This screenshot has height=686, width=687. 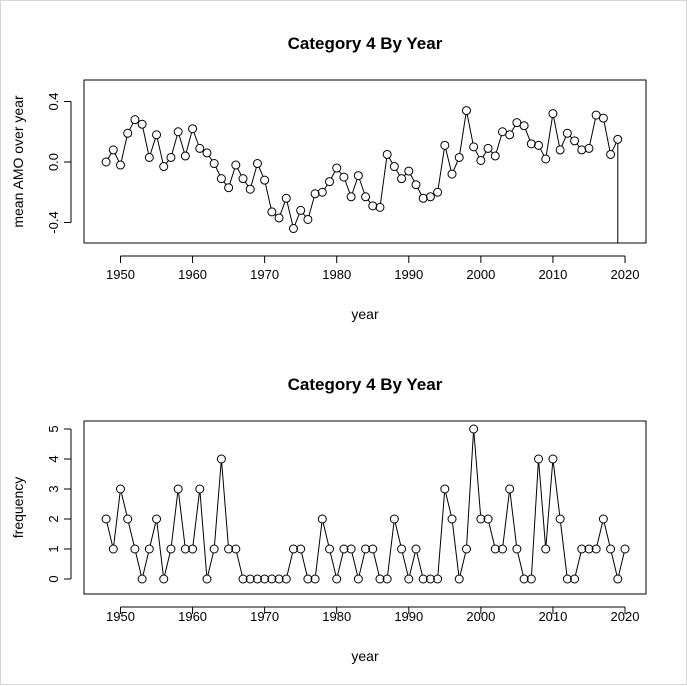 What do you see at coordinates (264, 616) in the screenshot?
I see `chart2-x-tick-label: 1970` at bounding box center [264, 616].